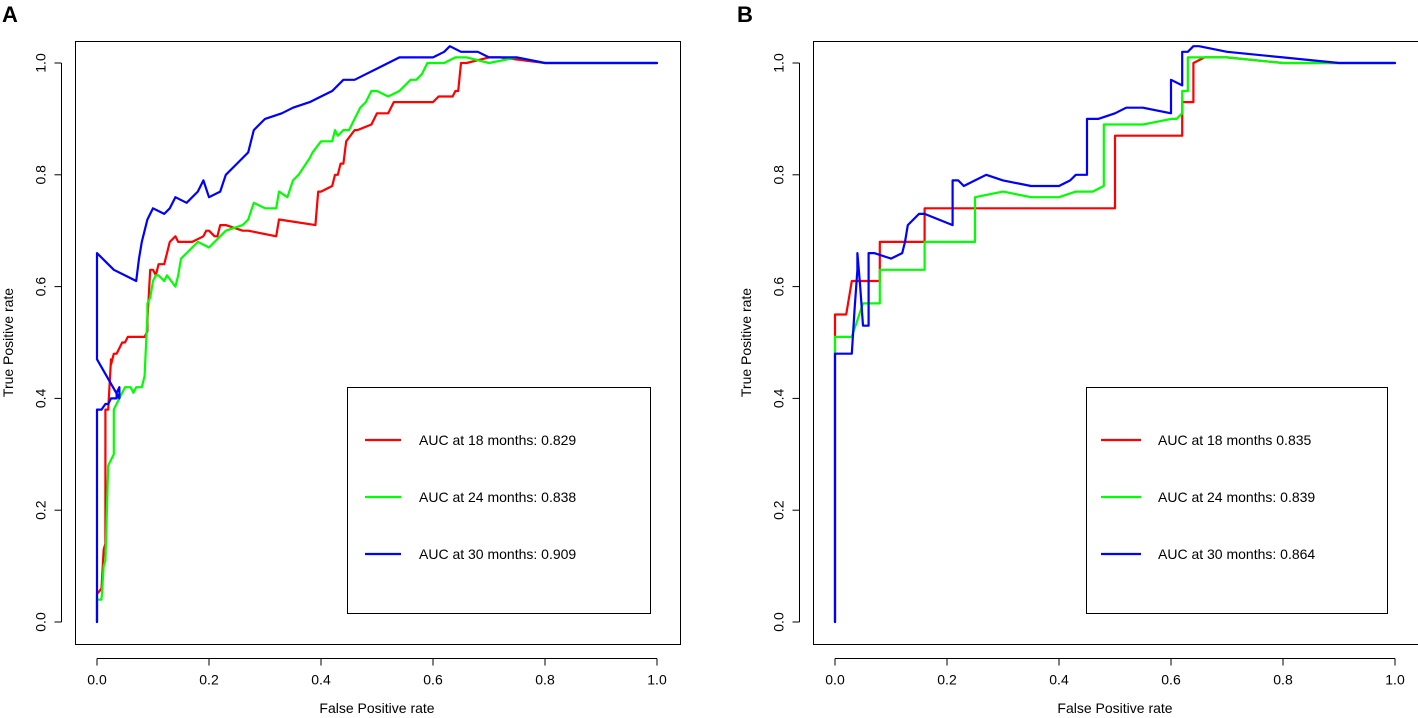 This screenshot has height=718, width=1418. What do you see at coordinates (1235, 440) in the screenshot?
I see `legend-entry-label: AUC at 18 months 0.835` at bounding box center [1235, 440].